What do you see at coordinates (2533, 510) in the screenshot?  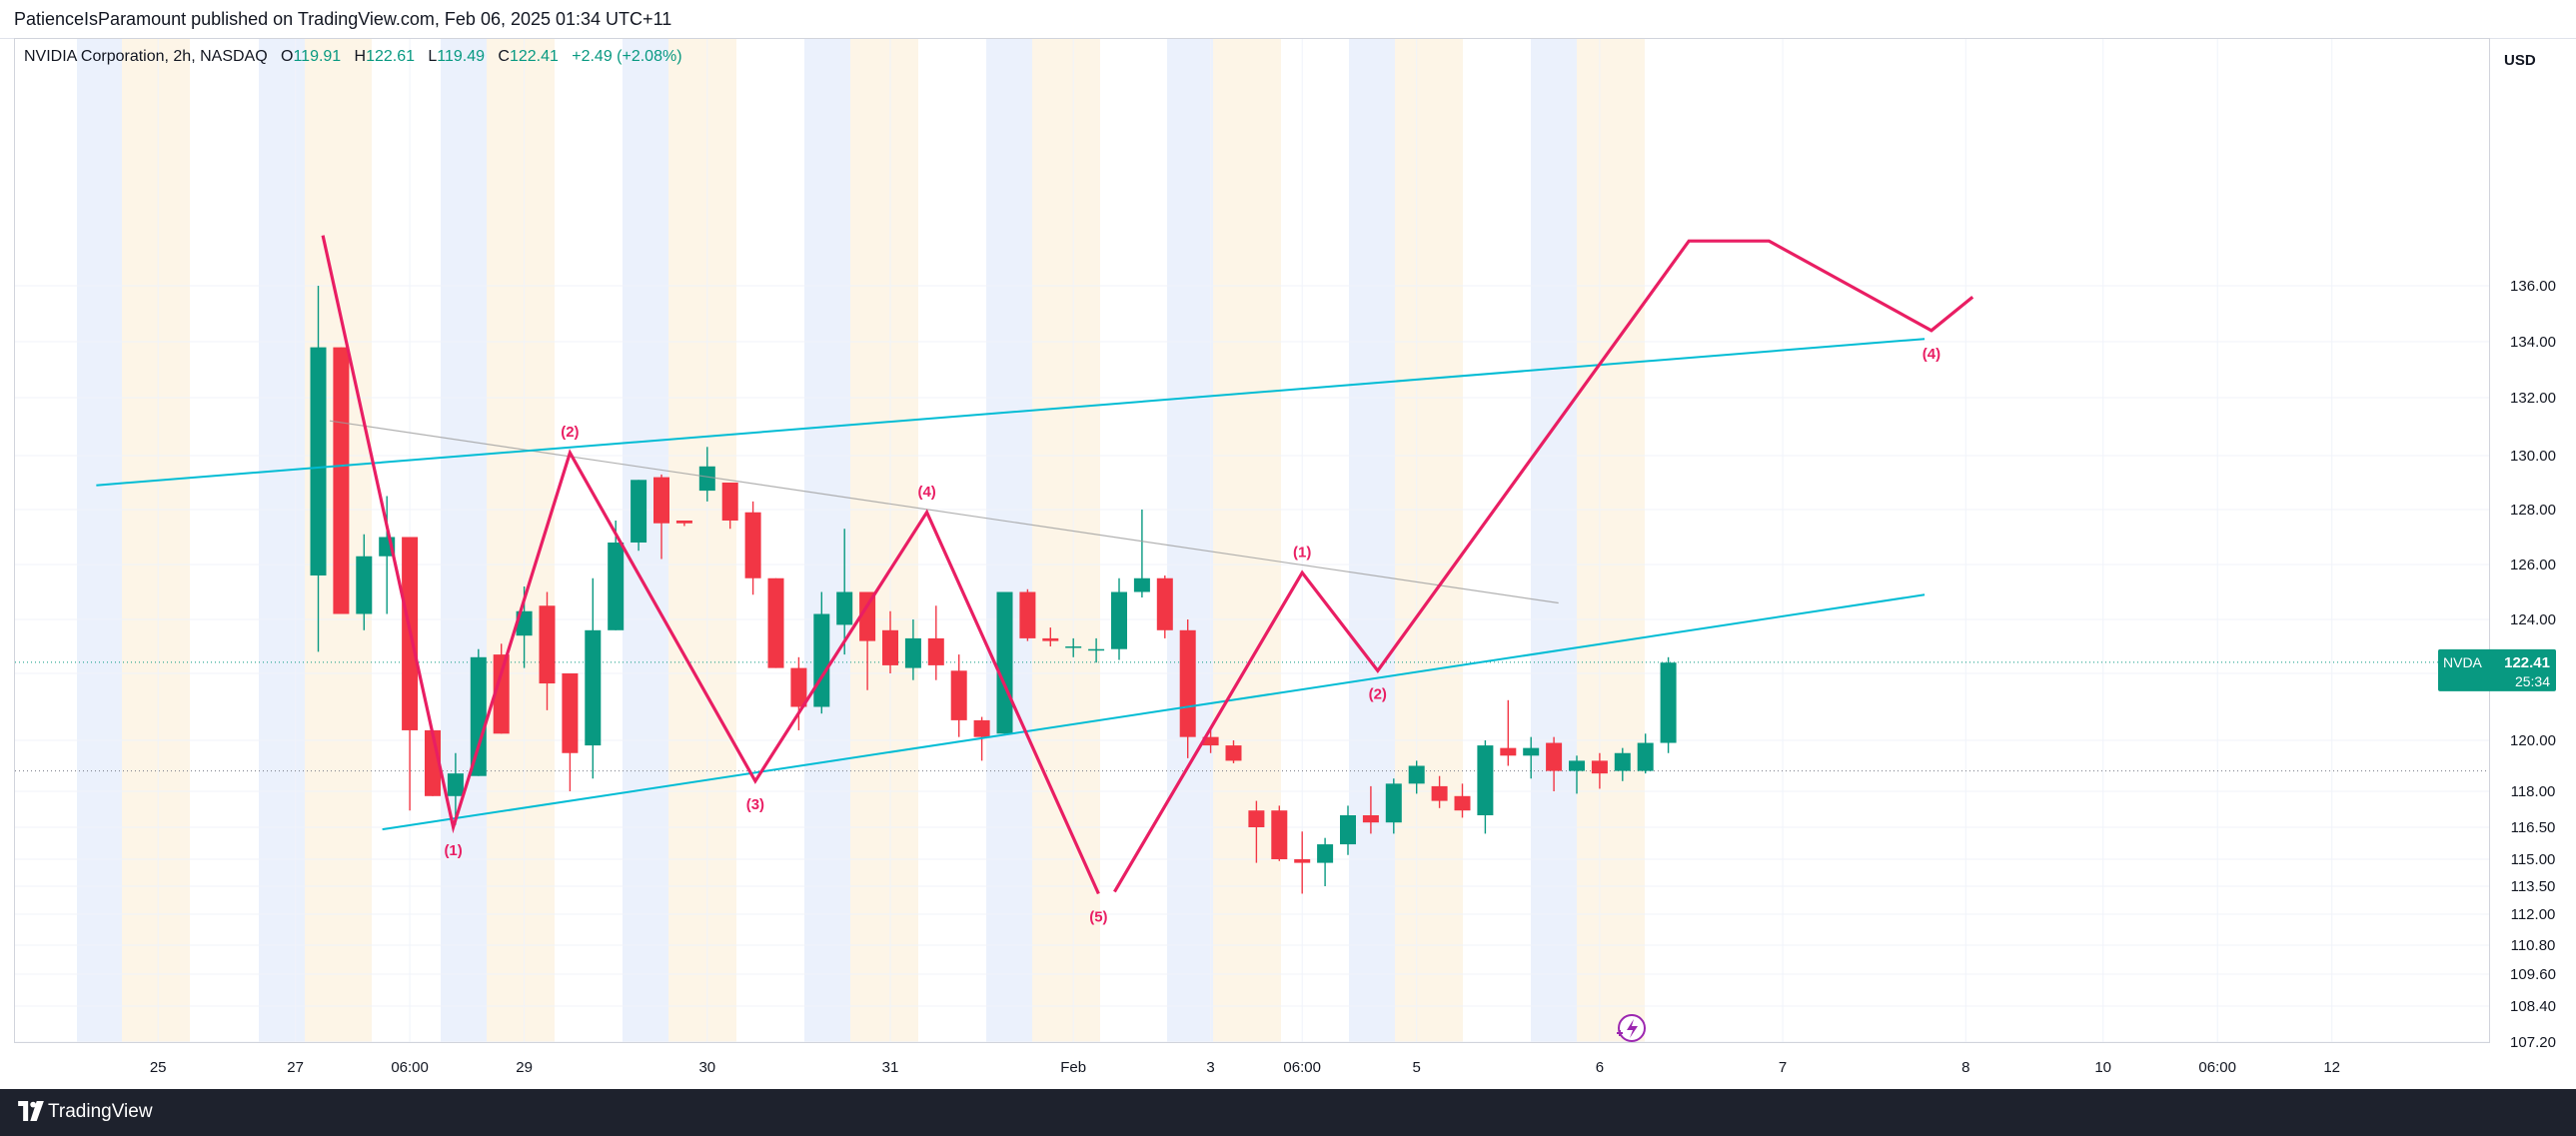 I see `price-tick-label: 128.00` at bounding box center [2533, 510].